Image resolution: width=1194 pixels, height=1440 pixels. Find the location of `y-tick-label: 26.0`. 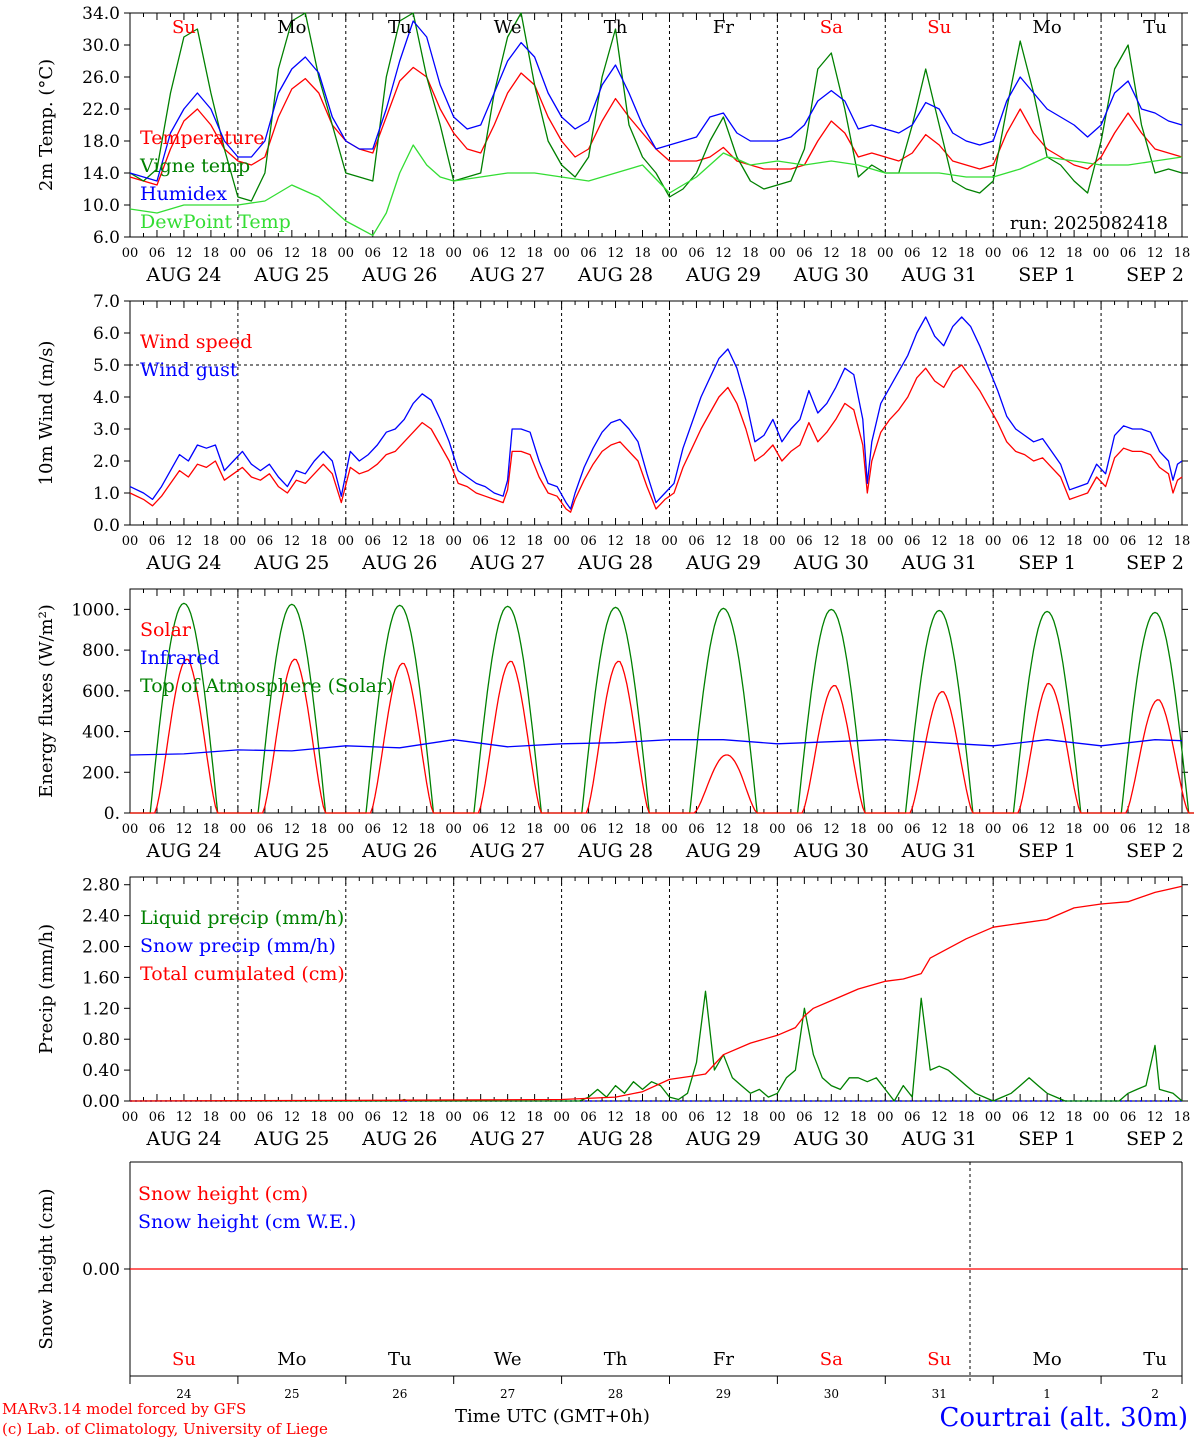

y-tick-label: 26.0 is located at coordinates (101, 78).